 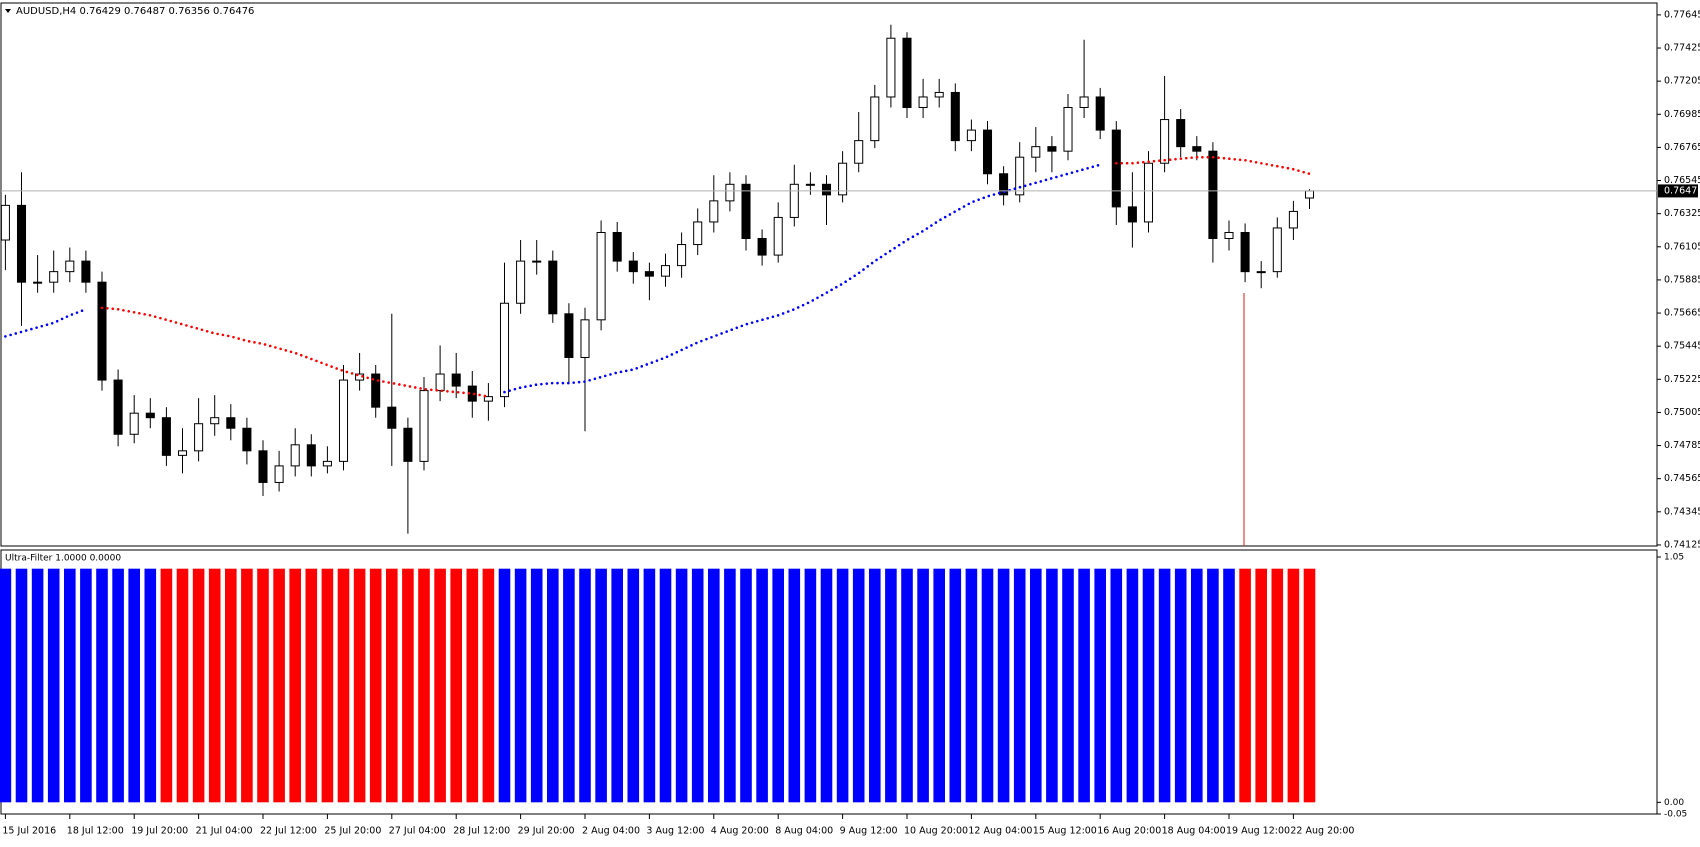 I want to click on x-tick-label: 8 Aug 04:00, so click(x=804, y=831).